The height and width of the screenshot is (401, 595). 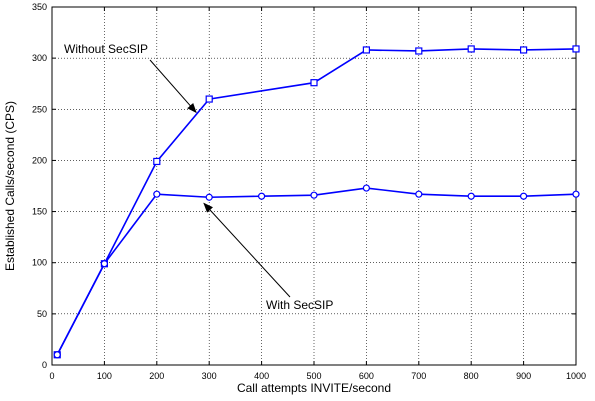 What do you see at coordinates (156, 376) in the screenshot?
I see `x-tick-label: 200` at bounding box center [156, 376].